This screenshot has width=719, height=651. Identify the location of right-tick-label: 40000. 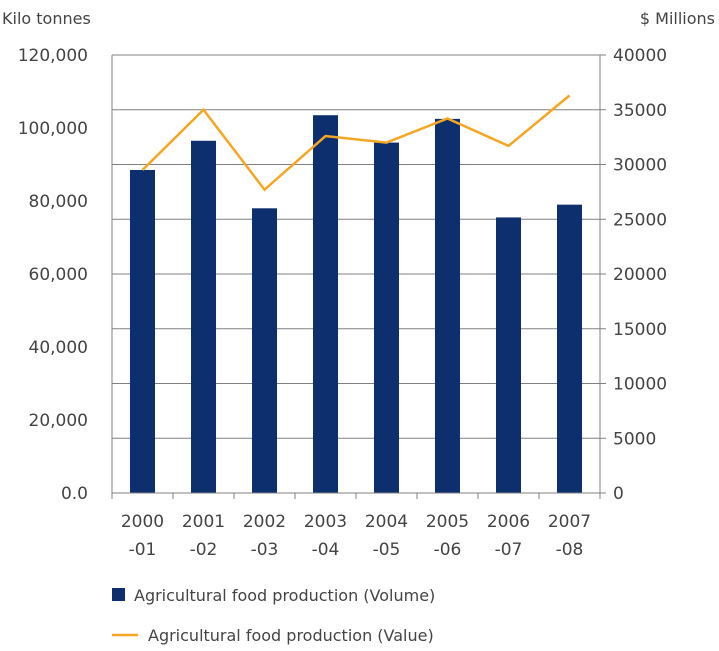
(640, 56).